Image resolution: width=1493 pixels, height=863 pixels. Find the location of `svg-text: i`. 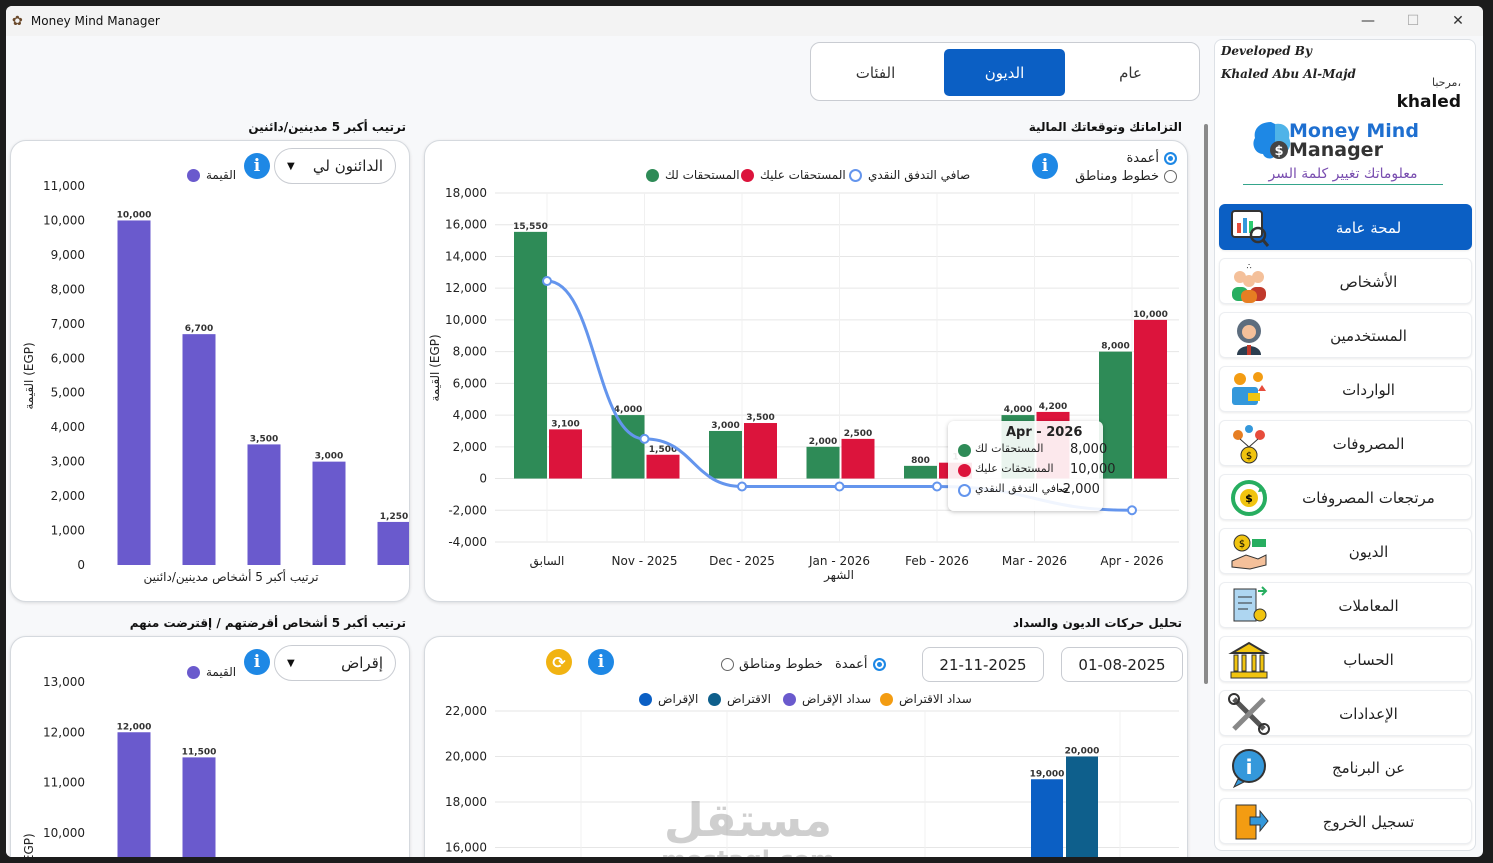

svg-text: i is located at coordinates (1249, 767).